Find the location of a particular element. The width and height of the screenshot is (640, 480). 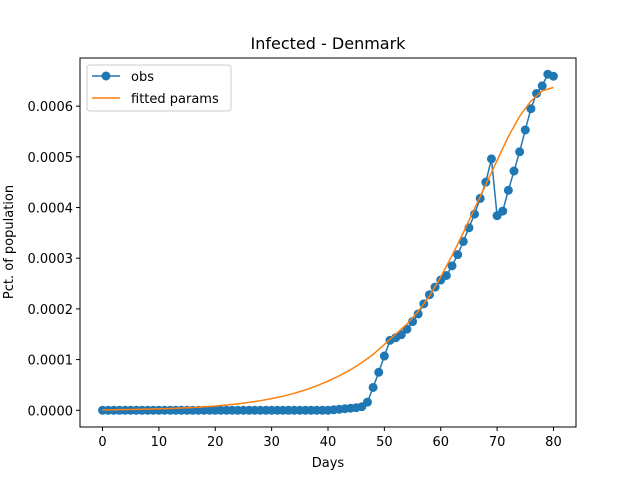

y-tick-label: 0.0006 is located at coordinates (51, 107).